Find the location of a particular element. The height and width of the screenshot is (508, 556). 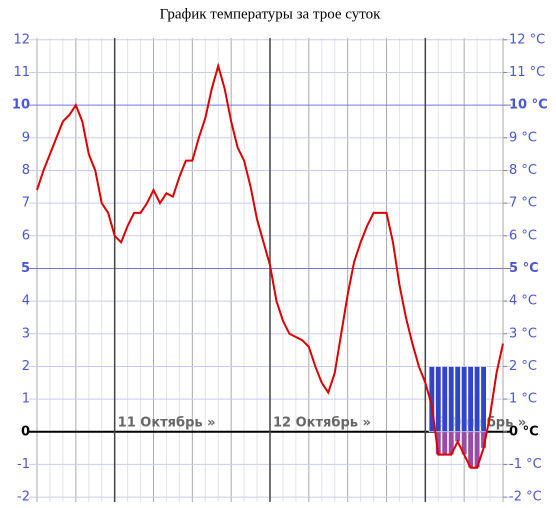

y2-tick-label: 4 °C is located at coordinates (523, 301).